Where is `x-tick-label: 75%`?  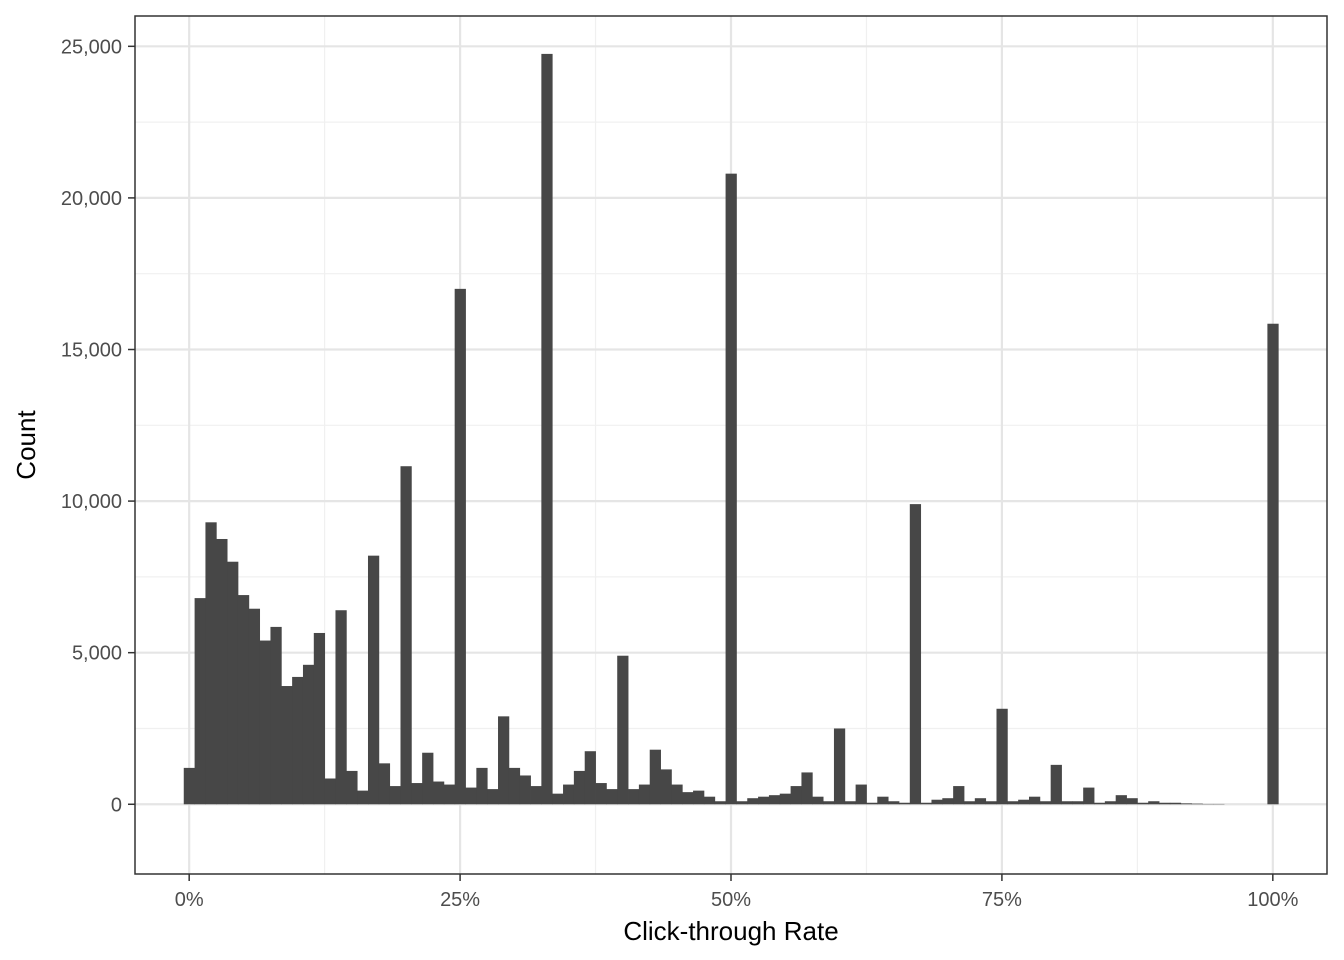
x-tick-label: 75% is located at coordinates (1002, 900).